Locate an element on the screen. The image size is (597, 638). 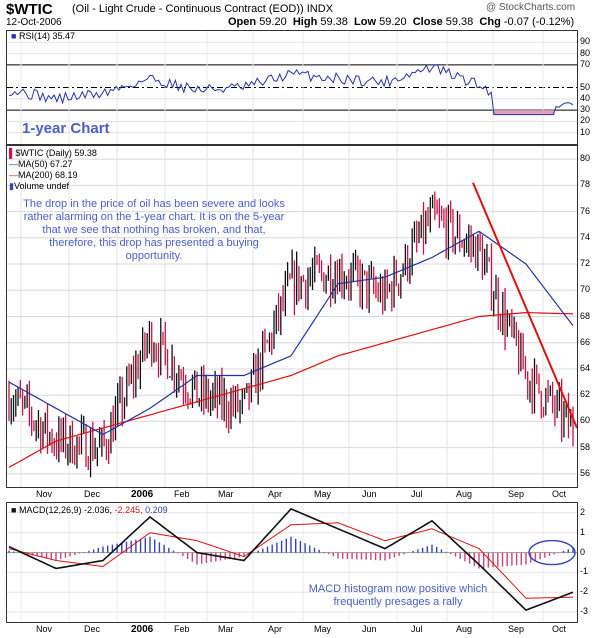
close-value: 59.38 is located at coordinates (459, 22).